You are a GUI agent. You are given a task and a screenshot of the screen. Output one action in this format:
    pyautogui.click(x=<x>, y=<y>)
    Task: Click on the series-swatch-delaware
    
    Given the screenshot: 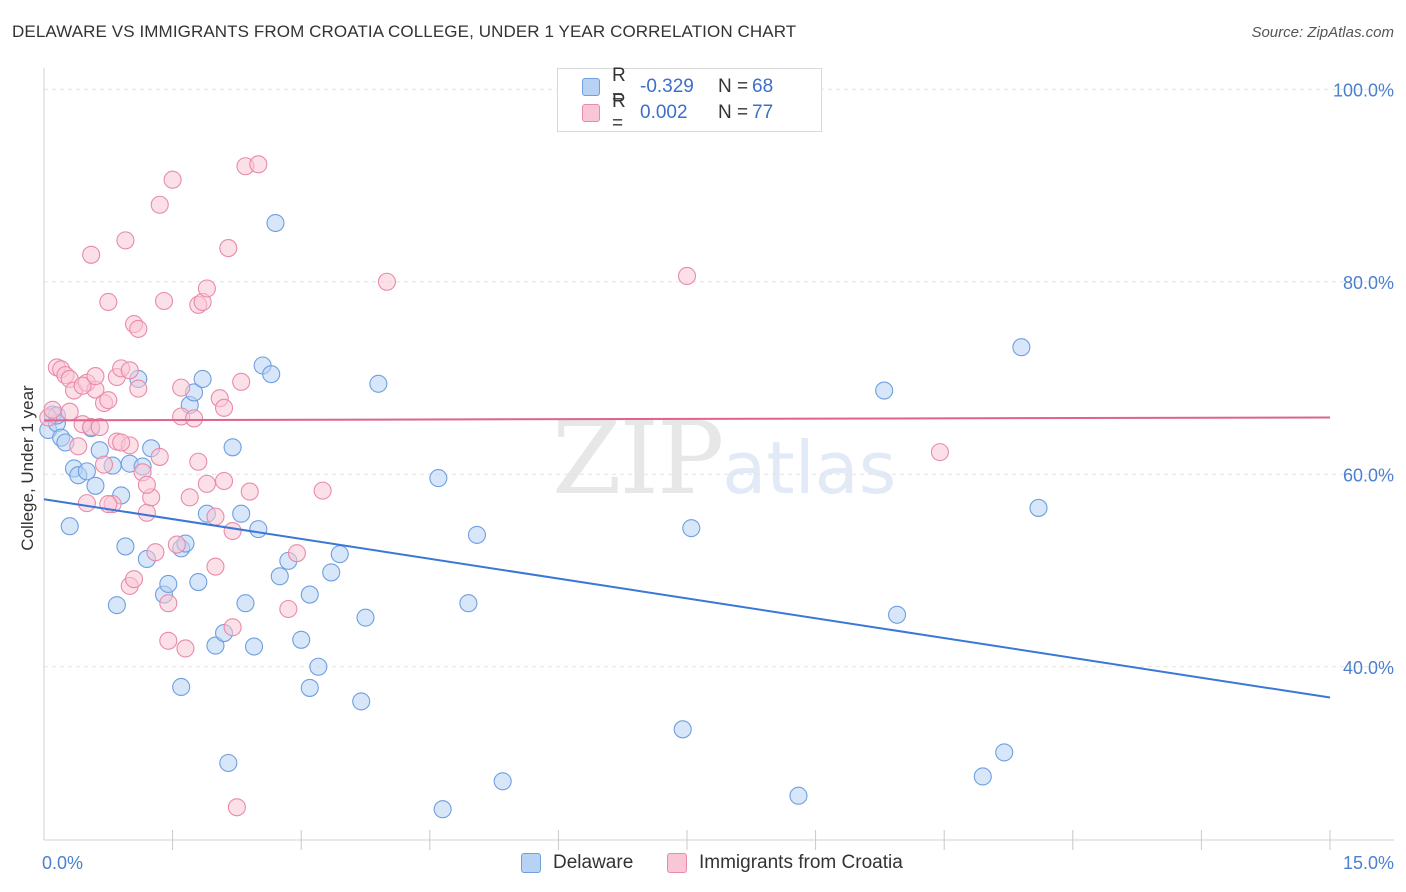 What is the action you would take?
    pyautogui.click(x=531, y=863)
    